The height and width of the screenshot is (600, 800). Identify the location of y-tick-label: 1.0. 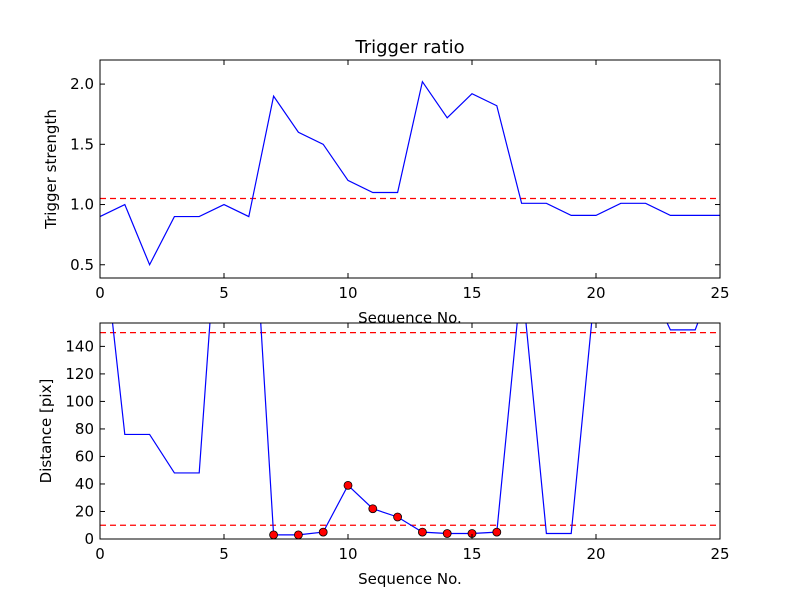
(82, 205).